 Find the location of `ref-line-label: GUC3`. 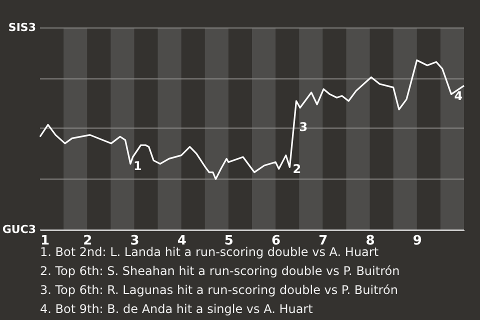

ref-line-label: GUC3 is located at coordinates (19, 229).